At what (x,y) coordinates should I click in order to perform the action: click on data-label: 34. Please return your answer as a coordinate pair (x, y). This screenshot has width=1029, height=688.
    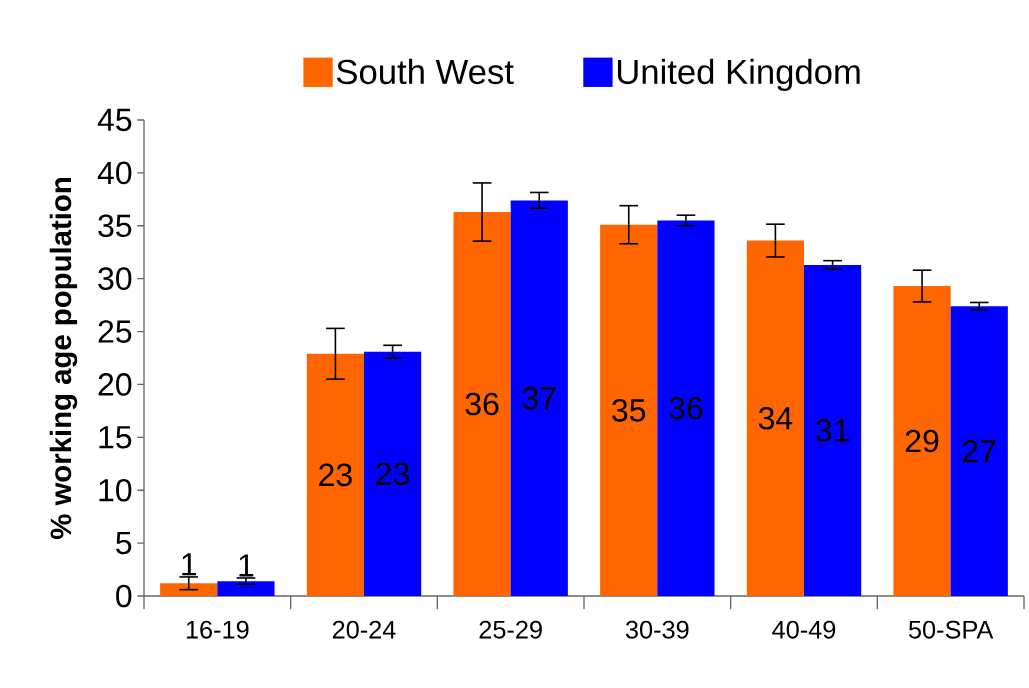
    Looking at the image, I should click on (775, 418).